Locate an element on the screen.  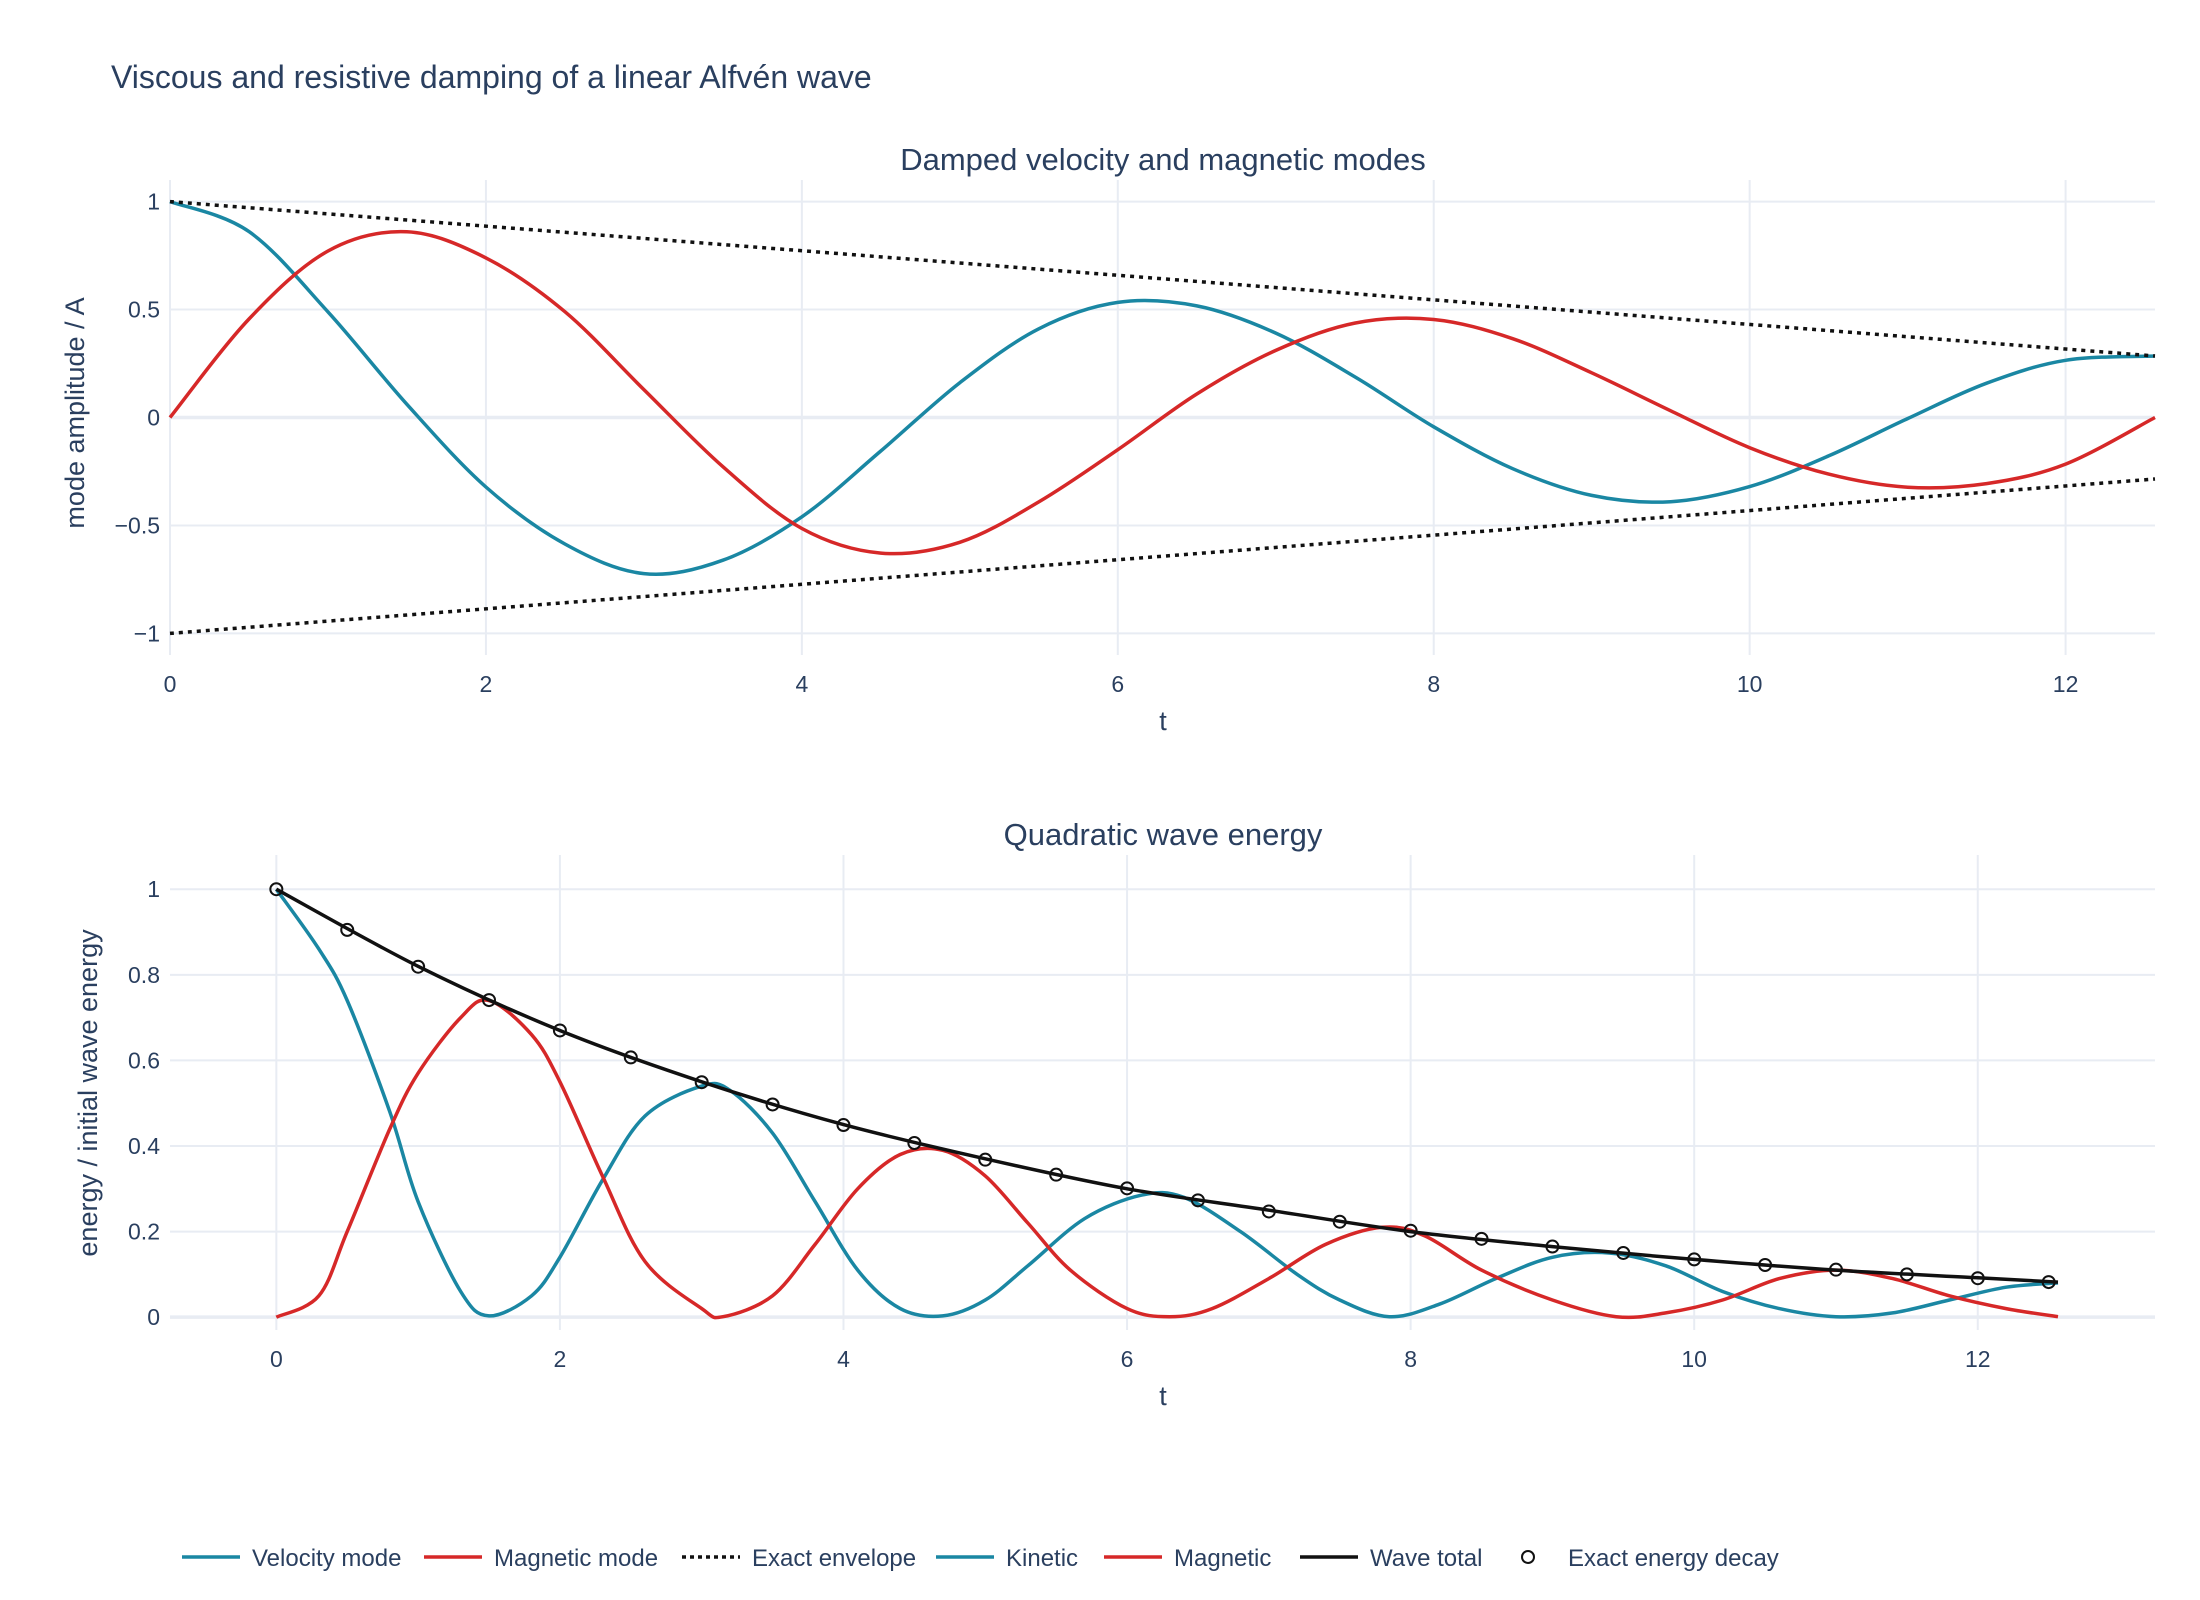
p1-x-tick-label: 2 is located at coordinates (486, 684).